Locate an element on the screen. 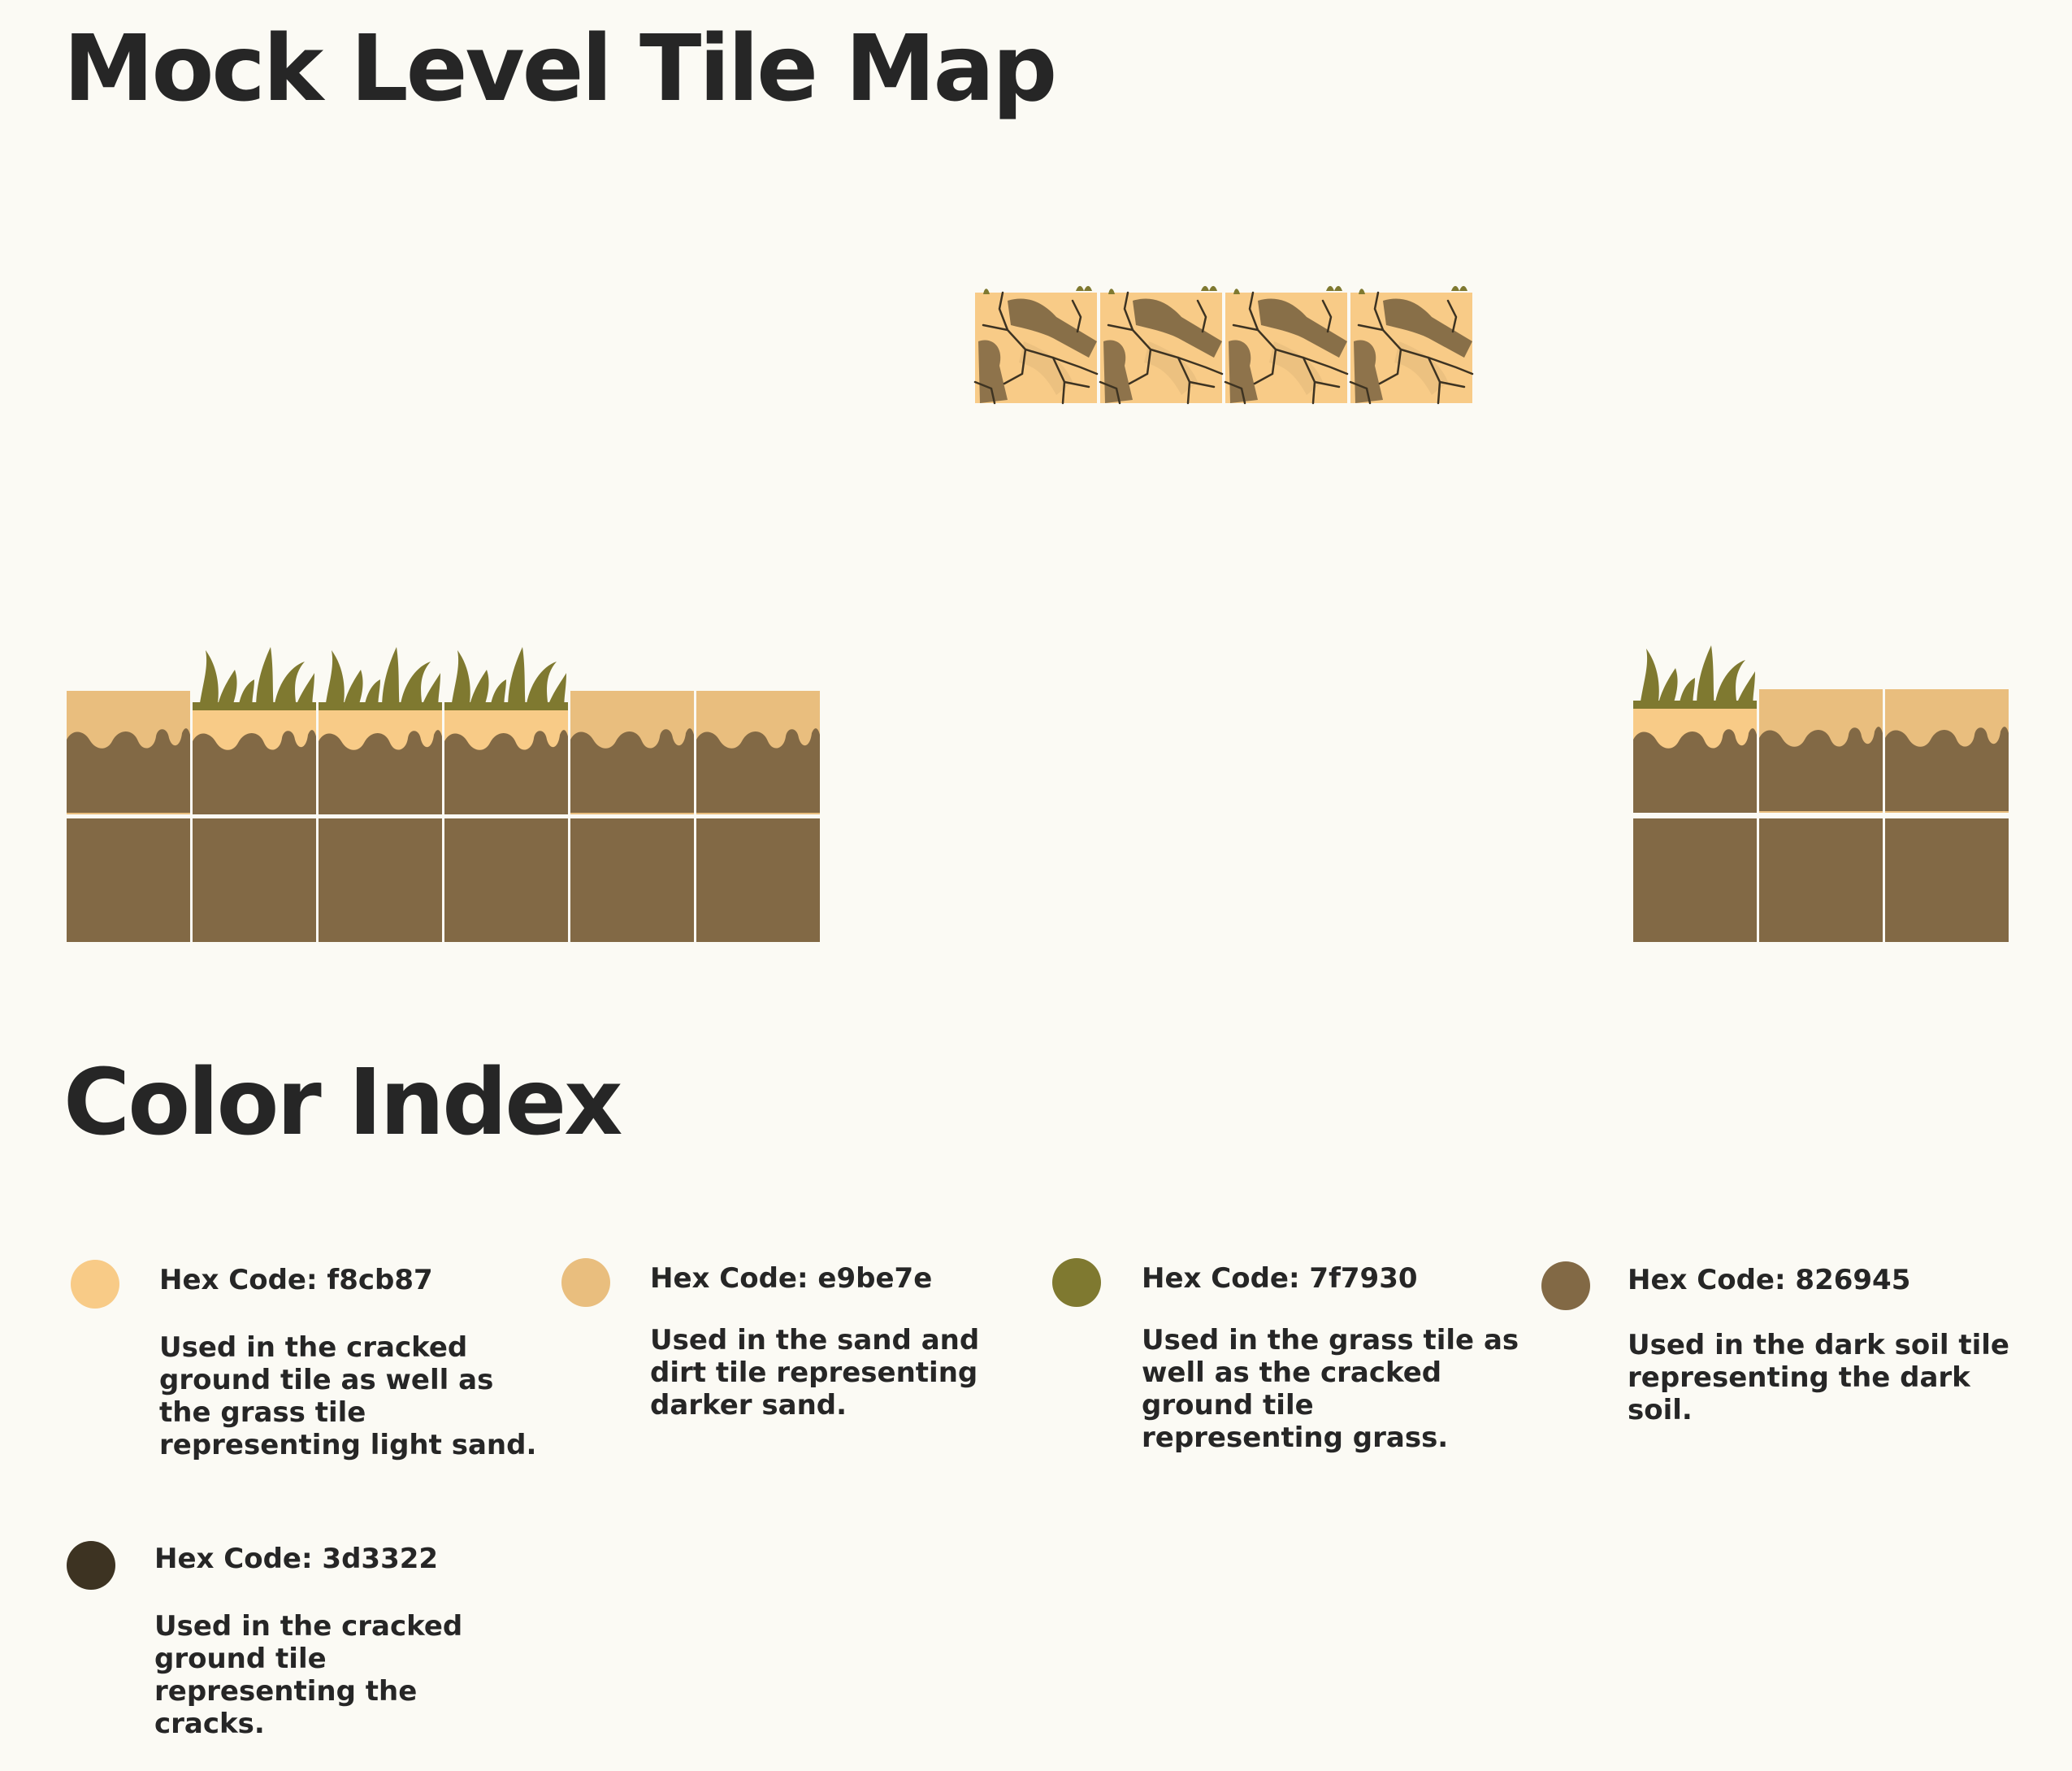 Image resolution: width=2072 pixels, height=1771 pixels. hex-code-label: Hex Code: 7f7930 is located at coordinates (1280, 1278).